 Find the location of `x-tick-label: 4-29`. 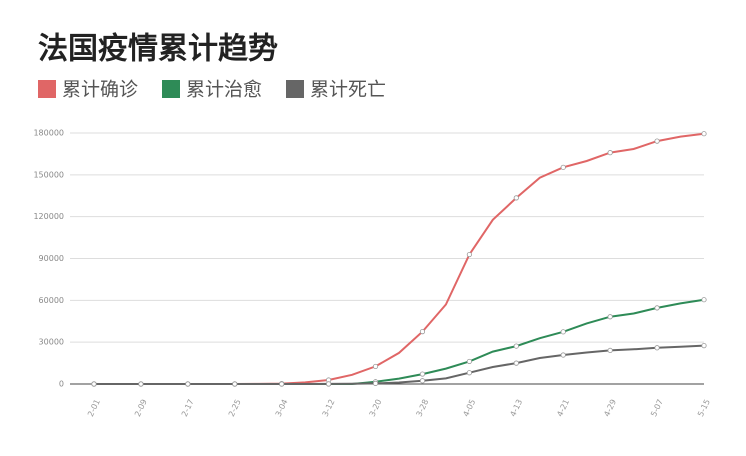

x-tick-label: 4-29 is located at coordinates (610, 408).